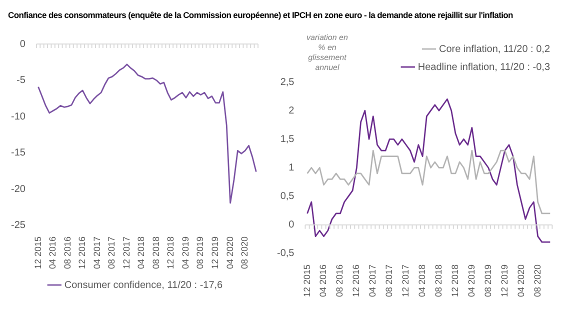  What do you see at coordinates (287, 139) in the screenshot?
I see `y-tick-label: 1,5` at bounding box center [287, 139].